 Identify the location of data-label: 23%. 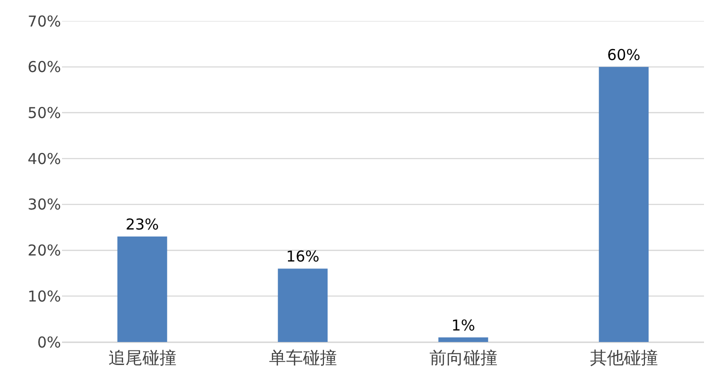
(142, 225).